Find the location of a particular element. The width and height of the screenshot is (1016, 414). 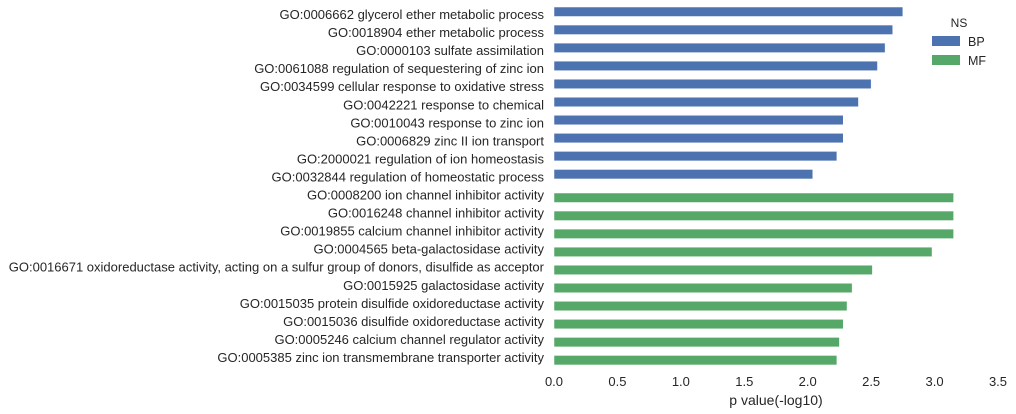

category-label: GO:2000021 regulation of ion homeostasis is located at coordinates (421, 158).